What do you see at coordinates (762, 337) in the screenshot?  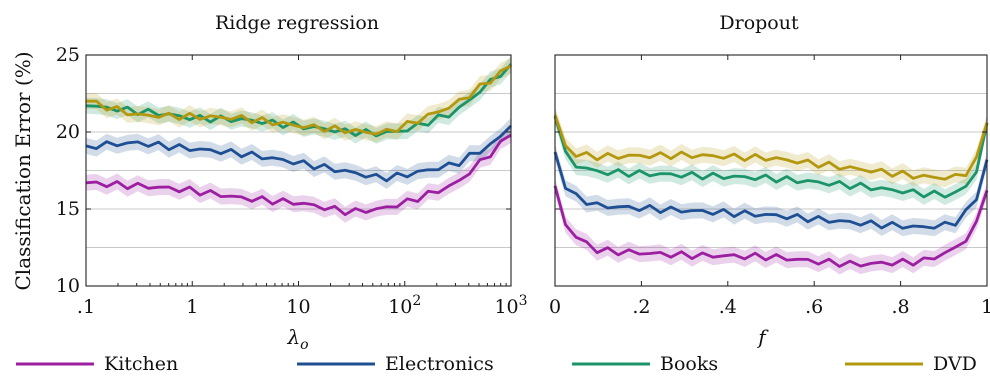 I see `dropout-x-axis-title: f` at bounding box center [762, 337].